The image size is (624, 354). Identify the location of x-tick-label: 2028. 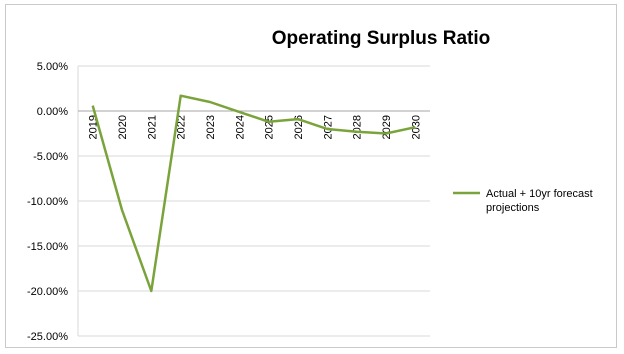
(358, 127).